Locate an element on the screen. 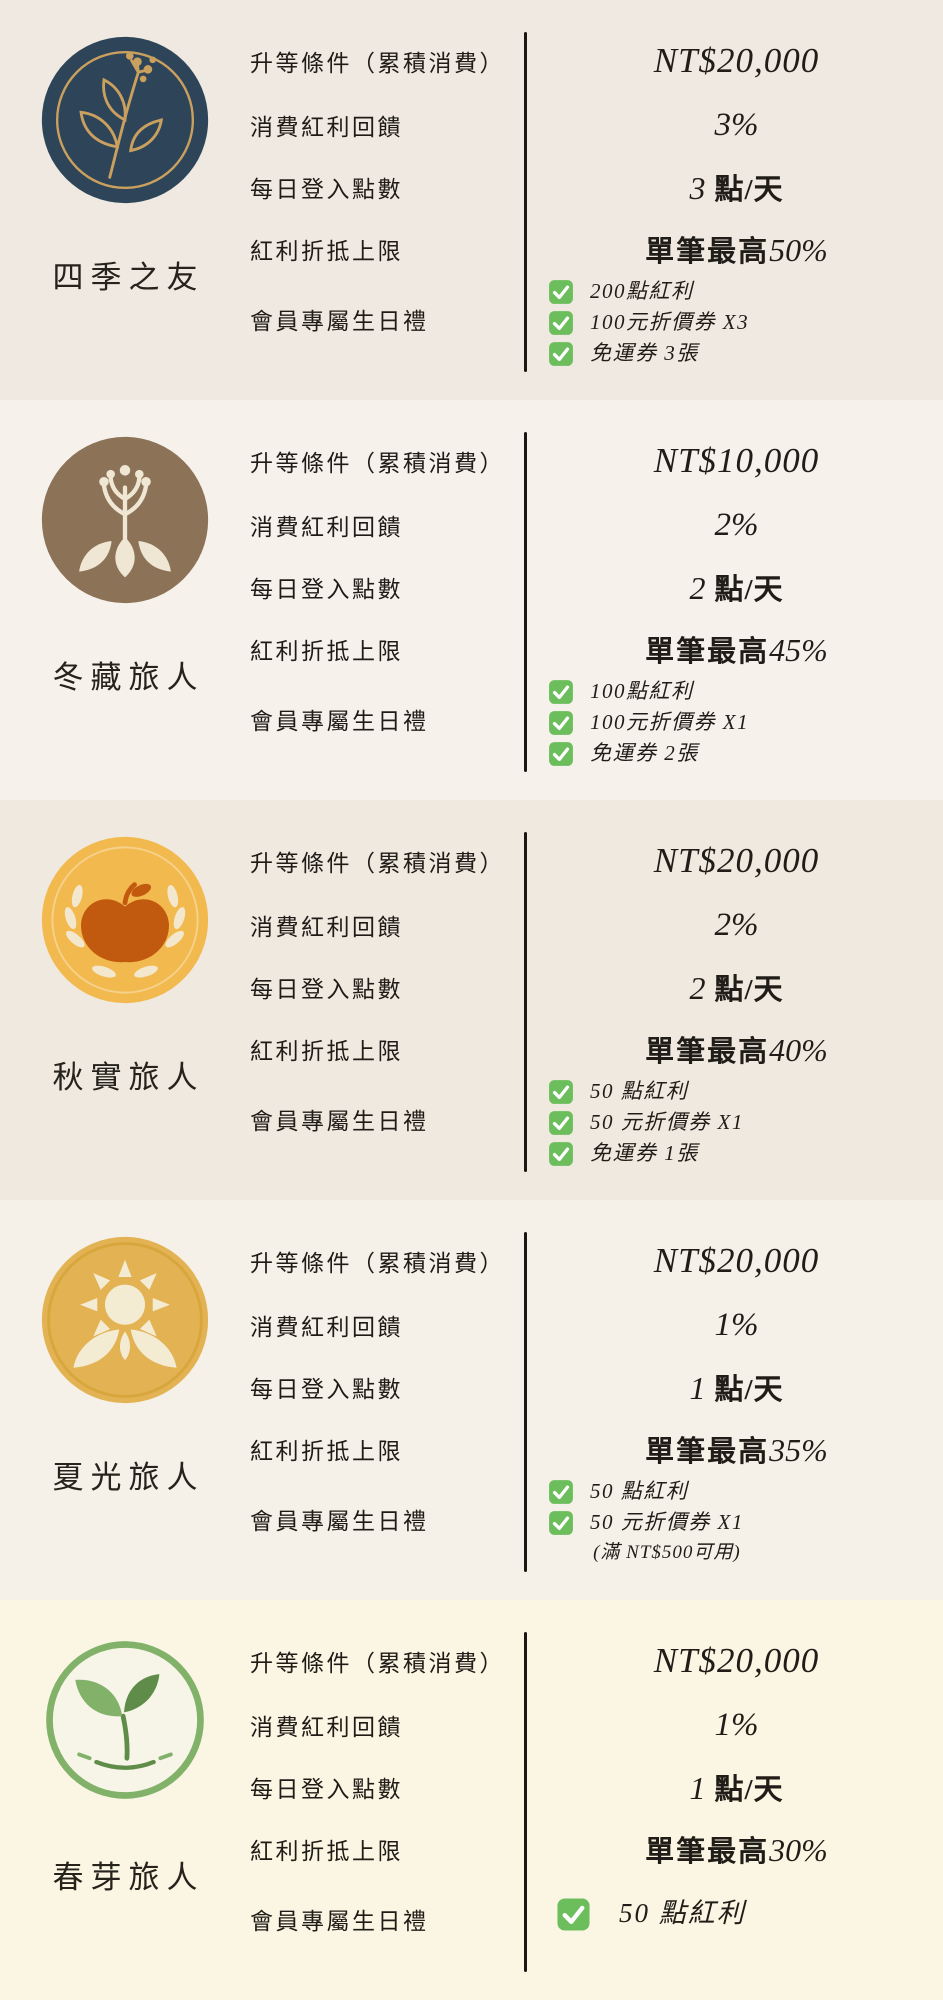 The height and width of the screenshot is (2000, 943). gift-list: 50 點紅利 is located at coordinates (749, 1914).